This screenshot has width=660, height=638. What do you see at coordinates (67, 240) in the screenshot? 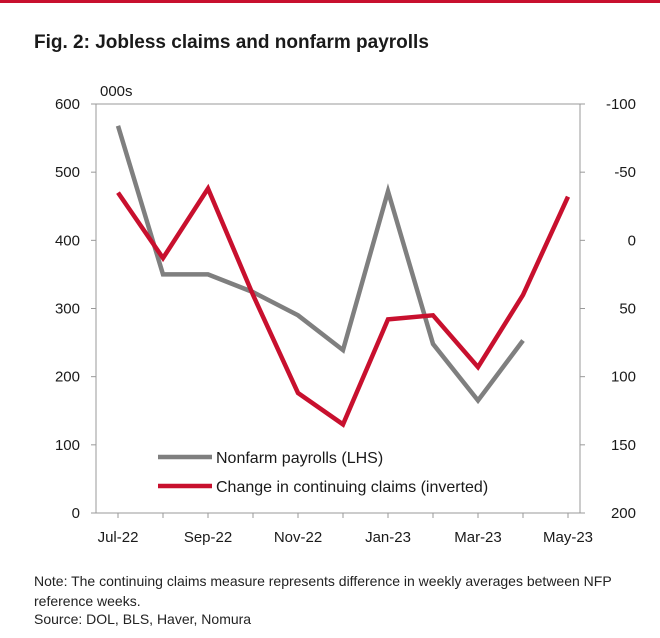
I see `left-tick-label: 400` at bounding box center [67, 240].